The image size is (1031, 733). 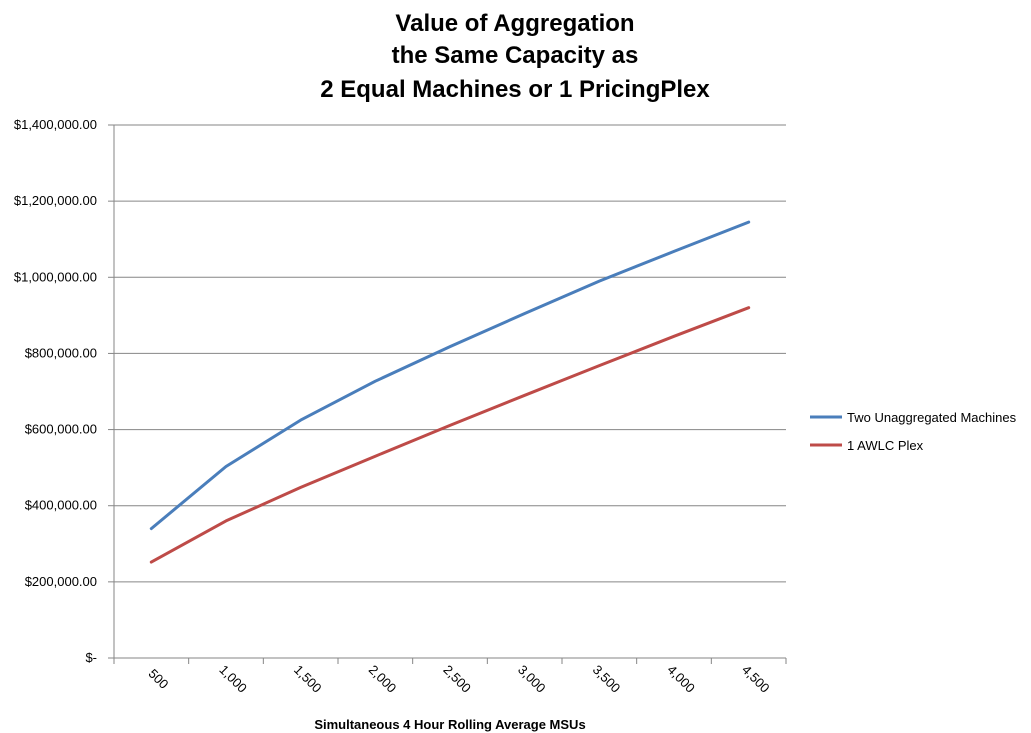 I want to click on x-tick-label: 1,000, so click(x=233, y=679).